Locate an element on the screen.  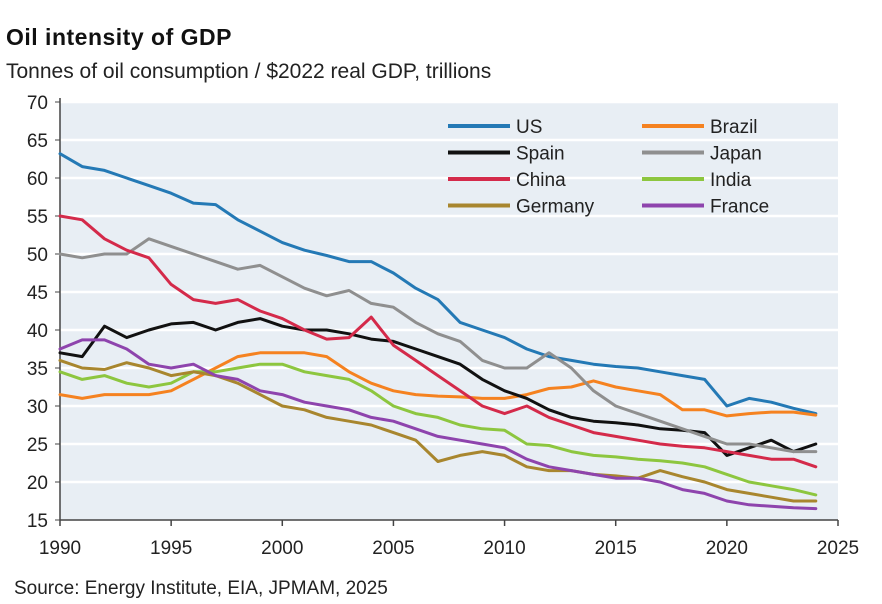
x-tick-label: 2025 is located at coordinates (838, 548).